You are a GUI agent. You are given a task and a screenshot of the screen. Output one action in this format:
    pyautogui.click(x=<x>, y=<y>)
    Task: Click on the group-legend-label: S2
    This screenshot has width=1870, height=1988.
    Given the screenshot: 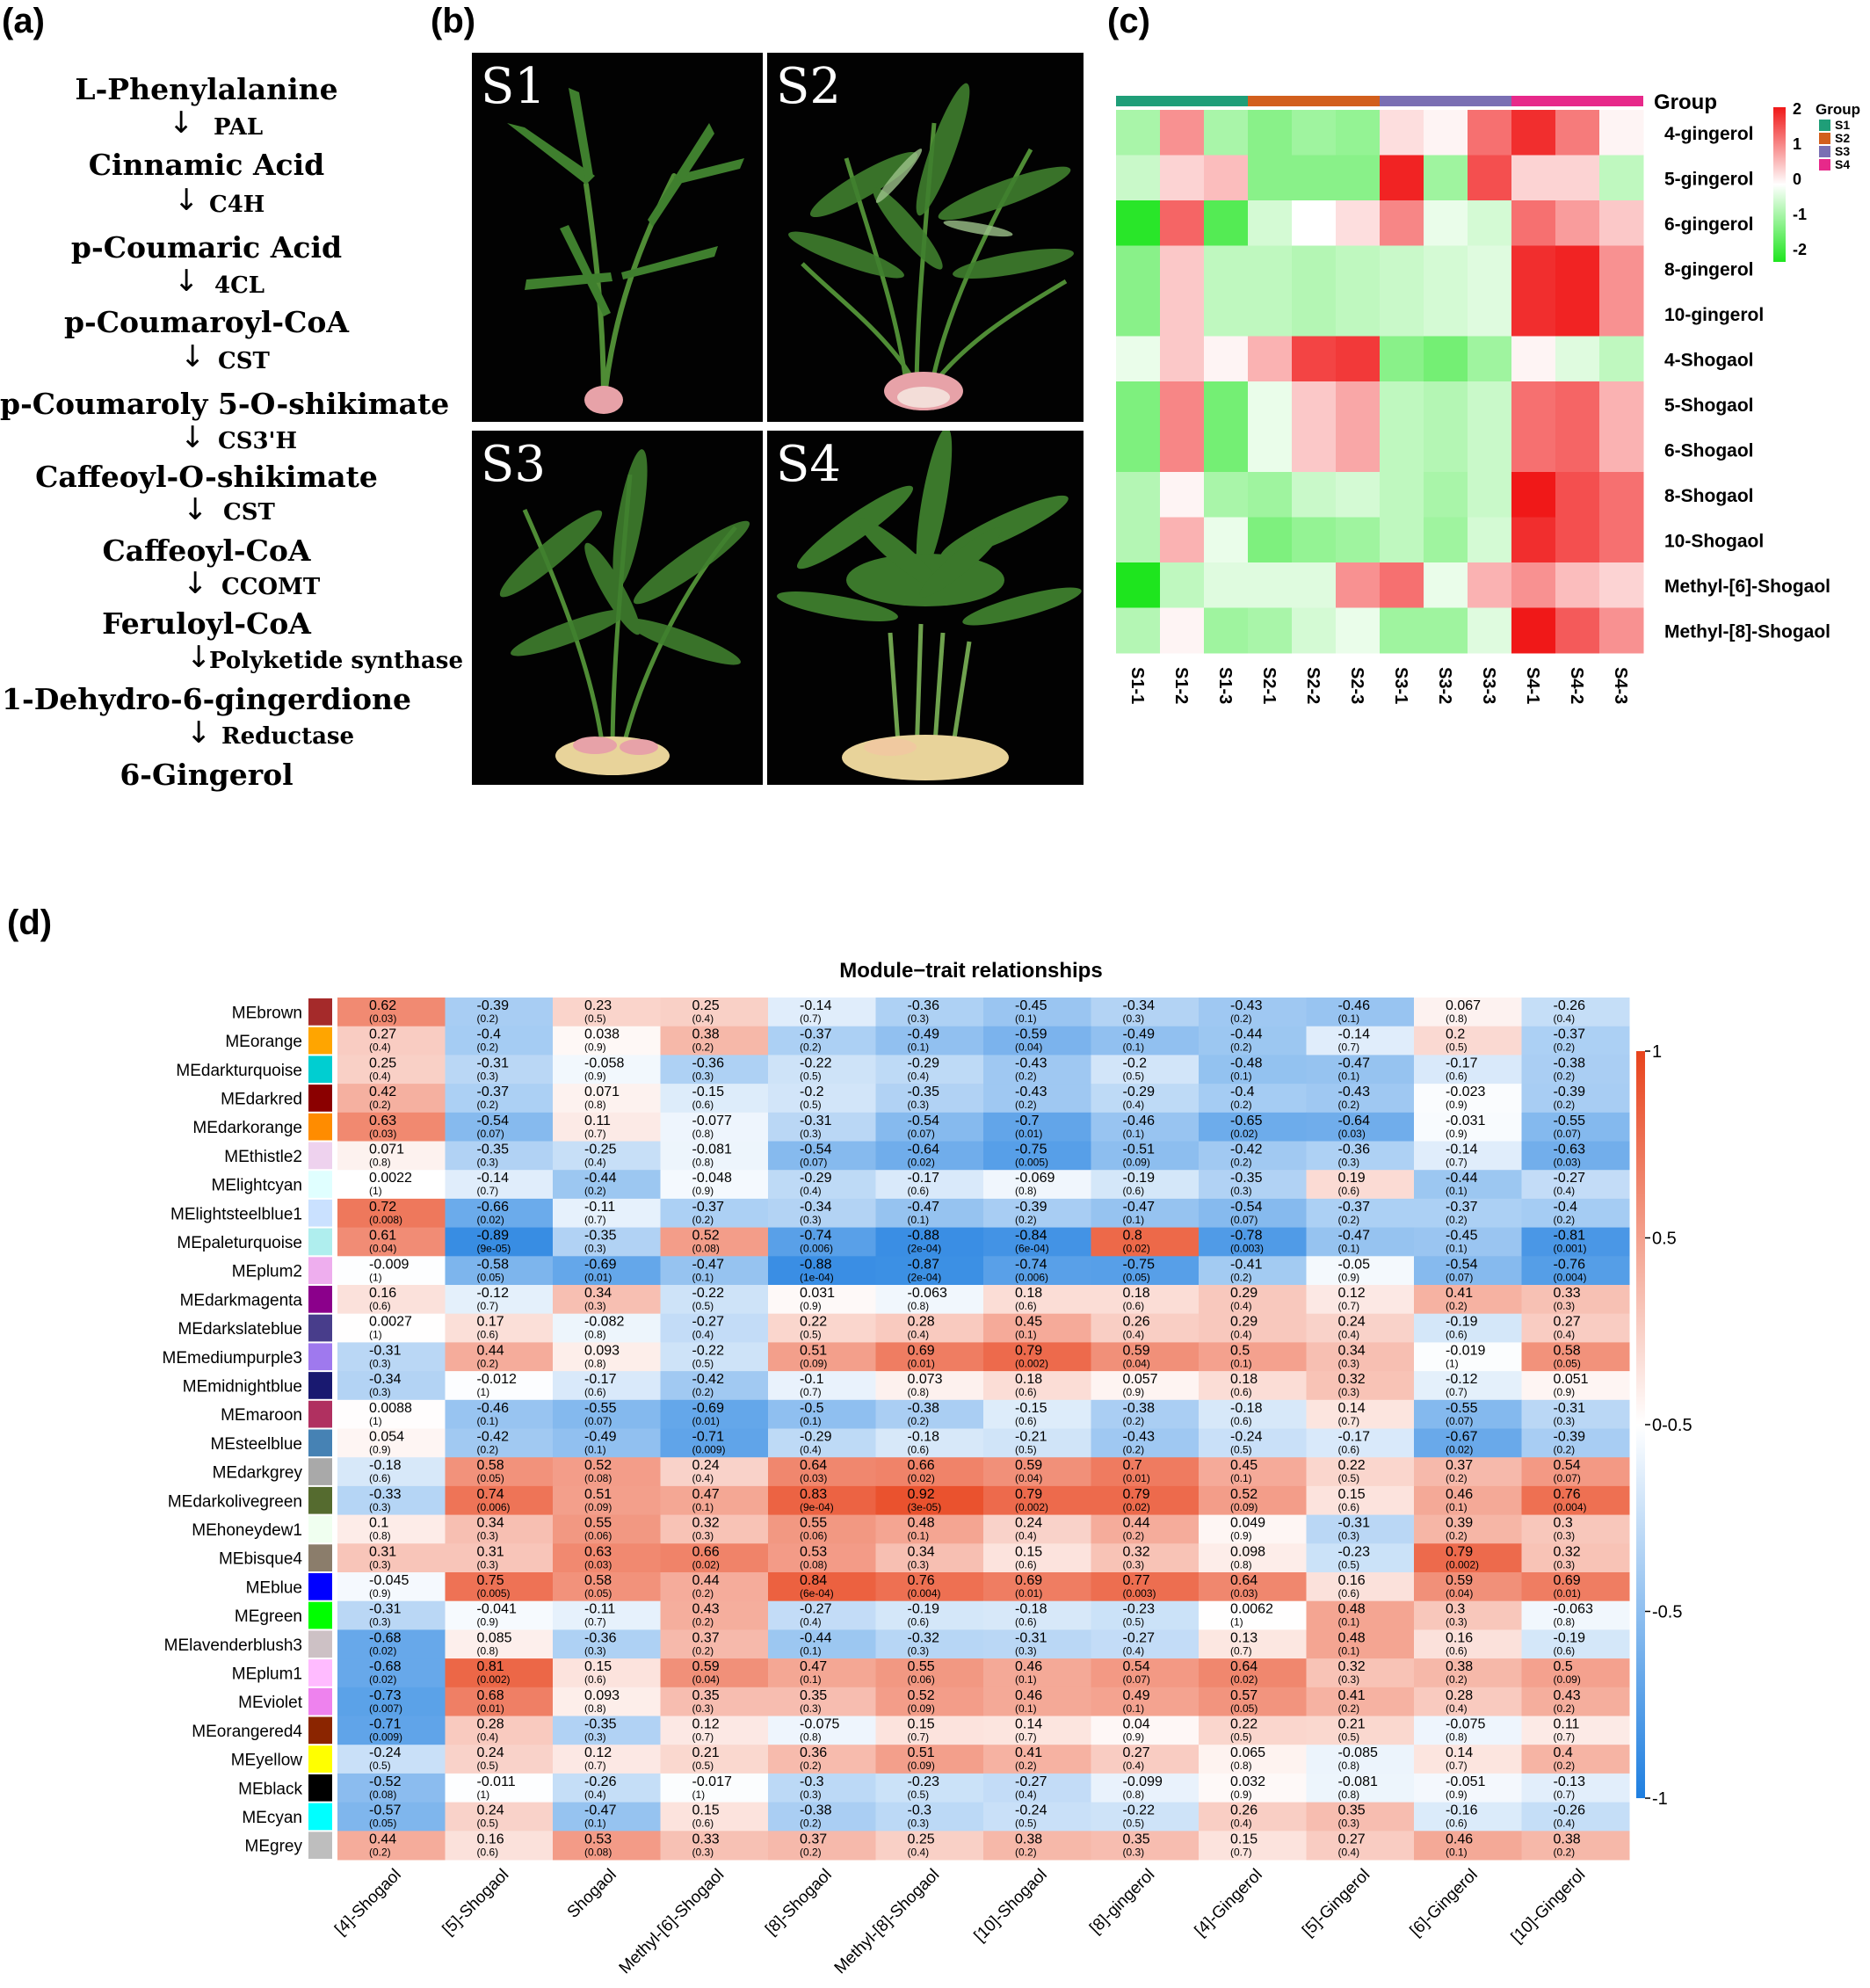 What is the action you would take?
    pyautogui.click(x=1842, y=138)
    